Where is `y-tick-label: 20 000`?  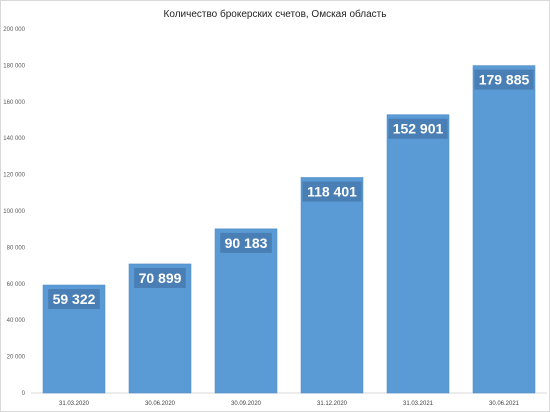
y-tick-label: 20 000 is located at coordinates (16, 358).